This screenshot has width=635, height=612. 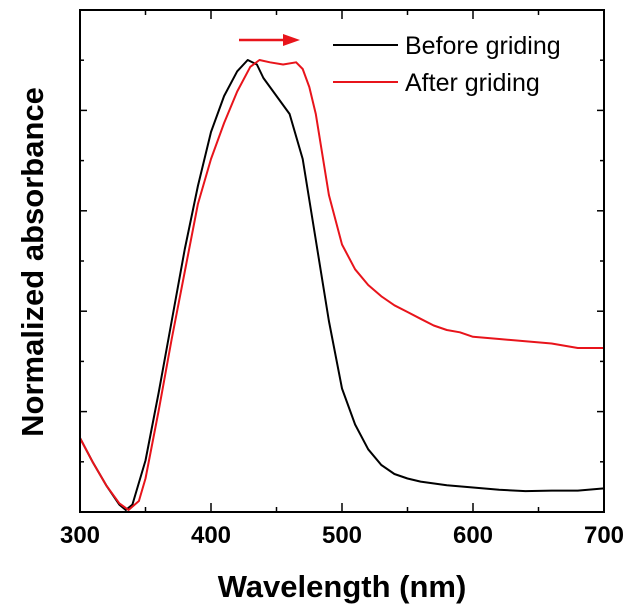 I want to click on legend-label-after: After griding, so click(x=472, y=83).